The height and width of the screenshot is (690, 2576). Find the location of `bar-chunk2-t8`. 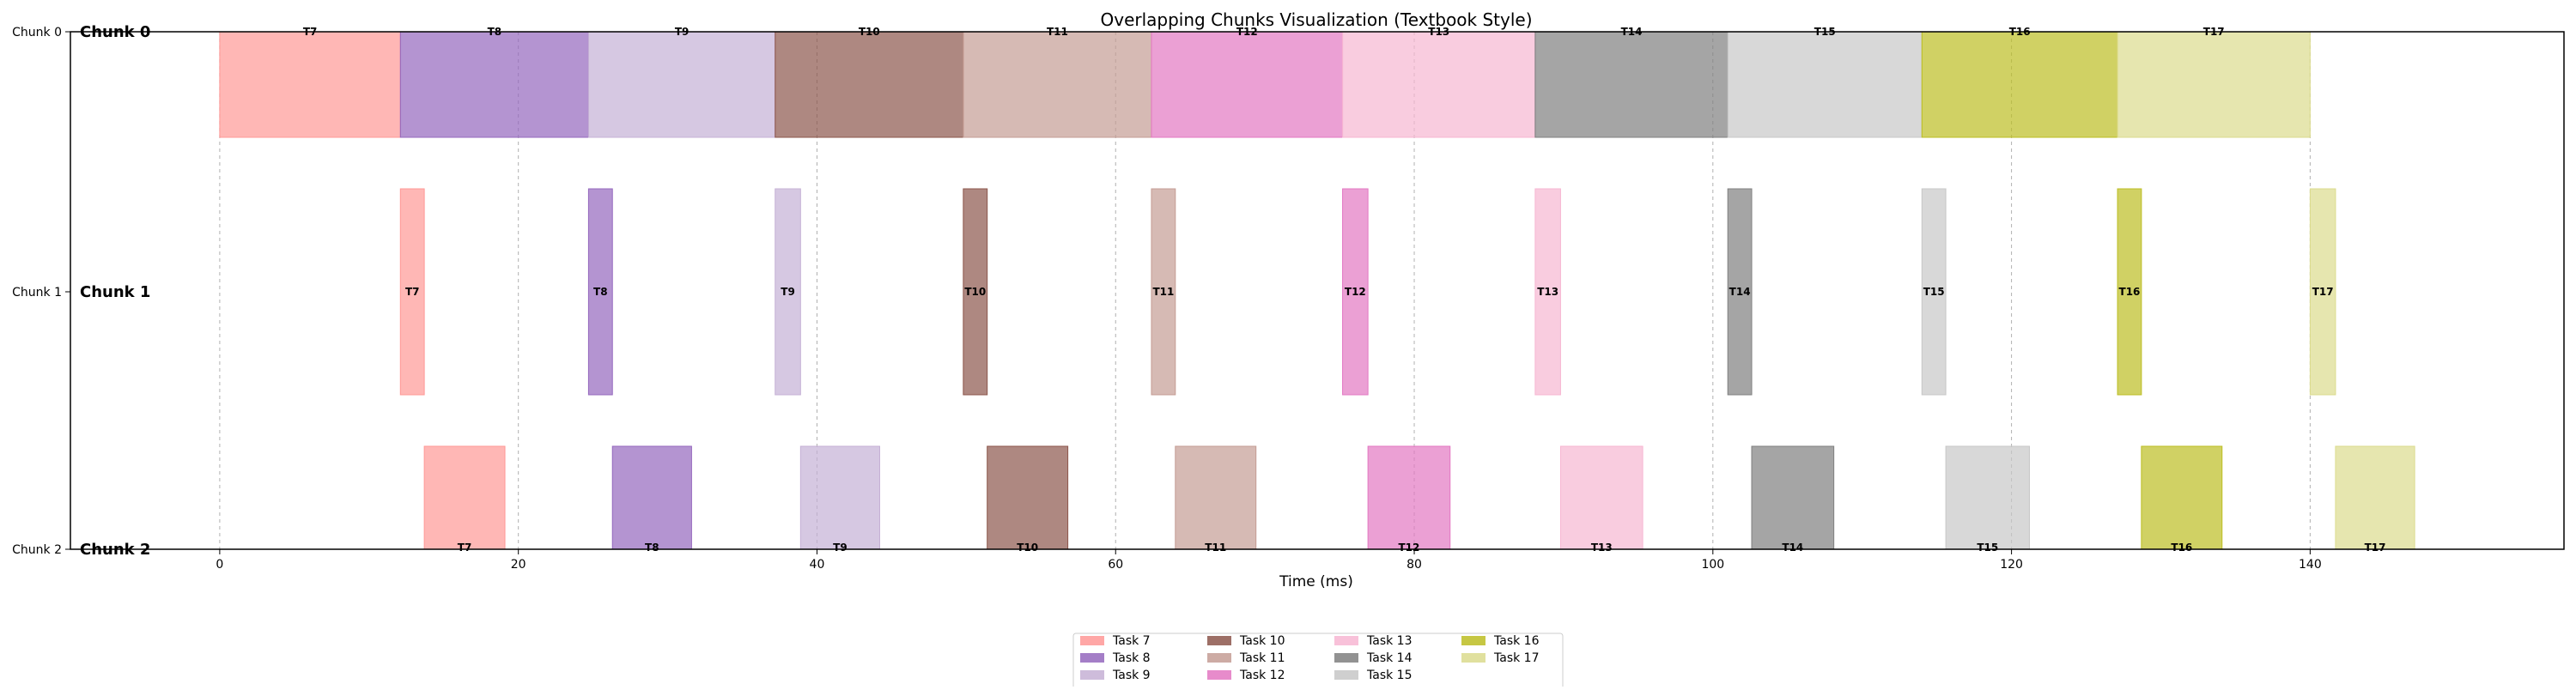

bar-chunk2-t8 is located at coordinates (651, 497).